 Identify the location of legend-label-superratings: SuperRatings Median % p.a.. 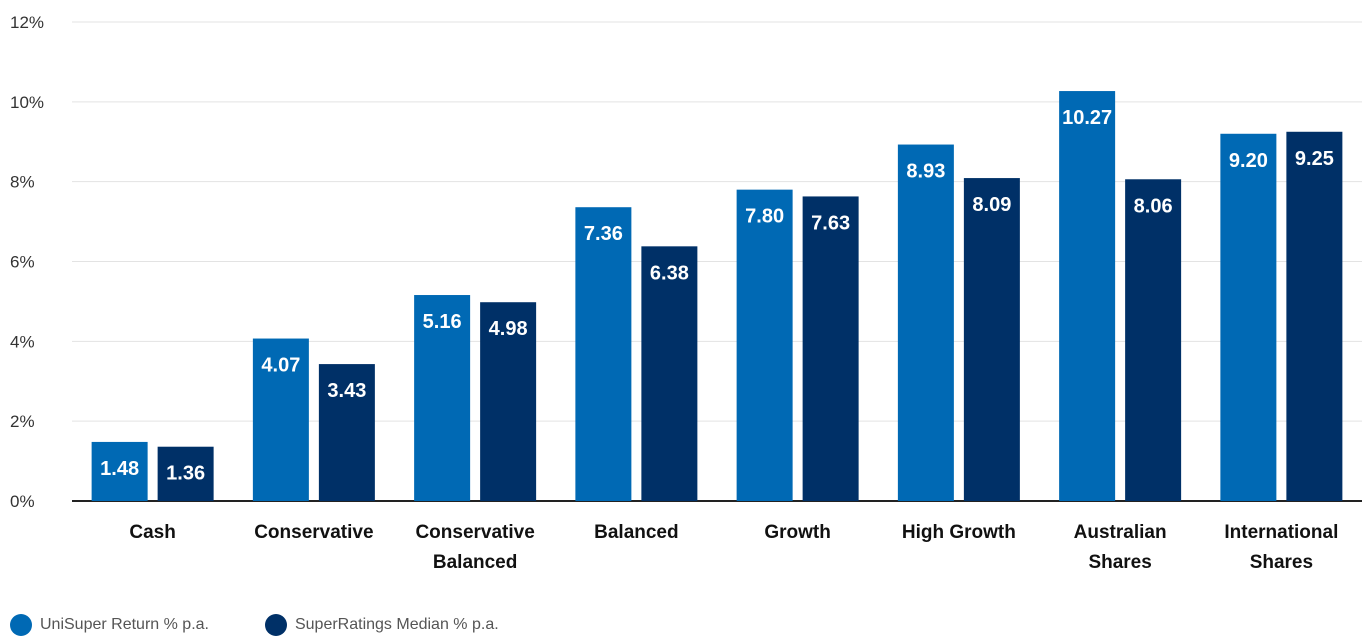
(396, 624).